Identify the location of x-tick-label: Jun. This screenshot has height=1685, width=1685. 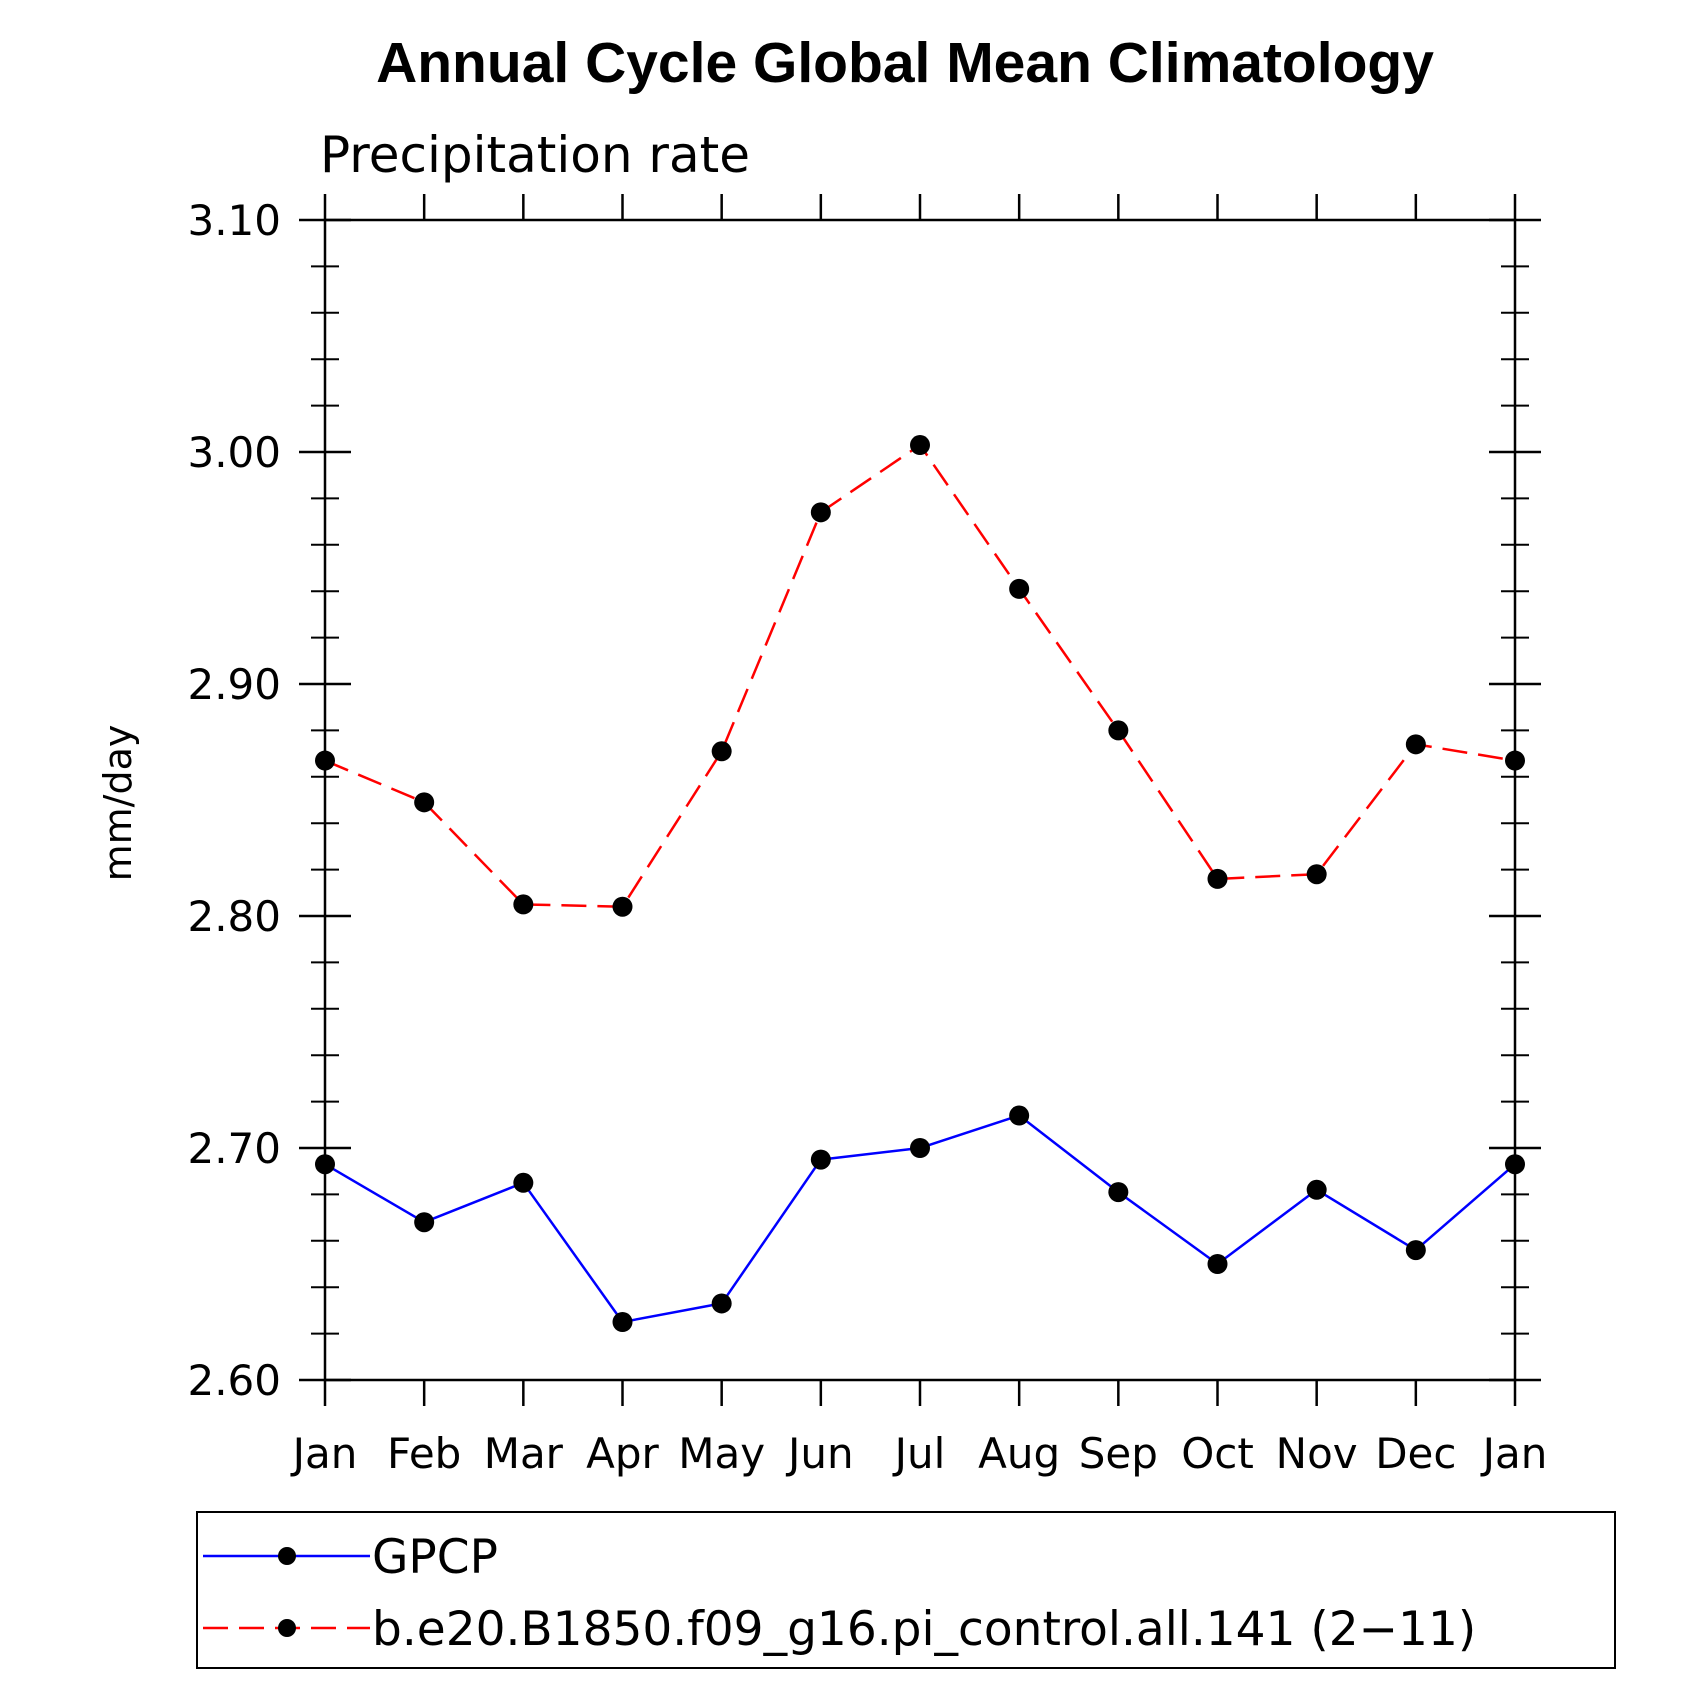
(819, 1453).